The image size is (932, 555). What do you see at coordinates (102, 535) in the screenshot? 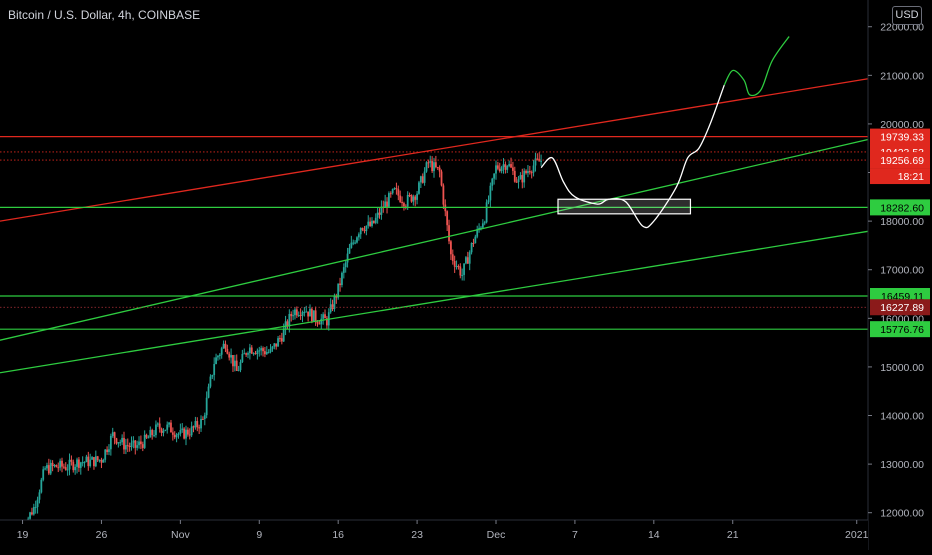
I see `time-tick-label: 26` at bounding box center [102, 535].